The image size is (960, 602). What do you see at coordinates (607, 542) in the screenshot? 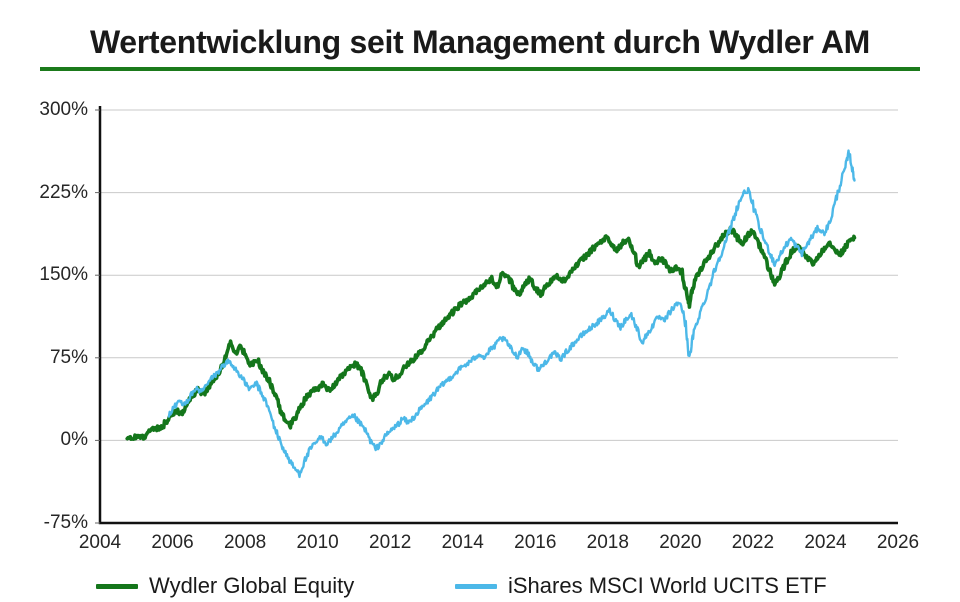
I see `x-axis-tick-label: 2018` at bounding box center [607, 542].